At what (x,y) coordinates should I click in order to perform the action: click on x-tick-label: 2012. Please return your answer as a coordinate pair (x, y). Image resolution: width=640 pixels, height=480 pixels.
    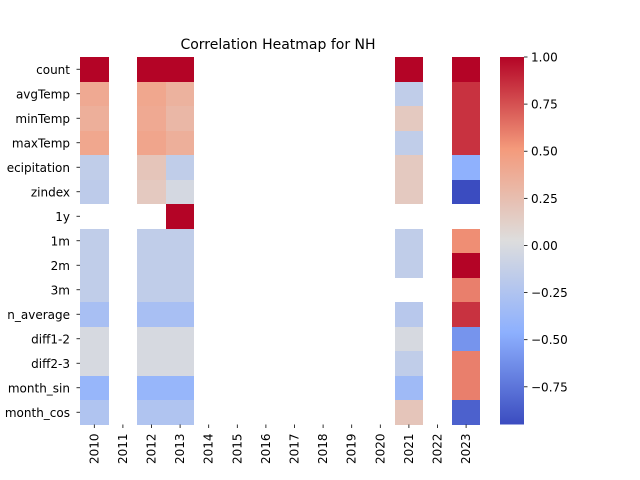
    Looking at the image, I should click on (152, 449).